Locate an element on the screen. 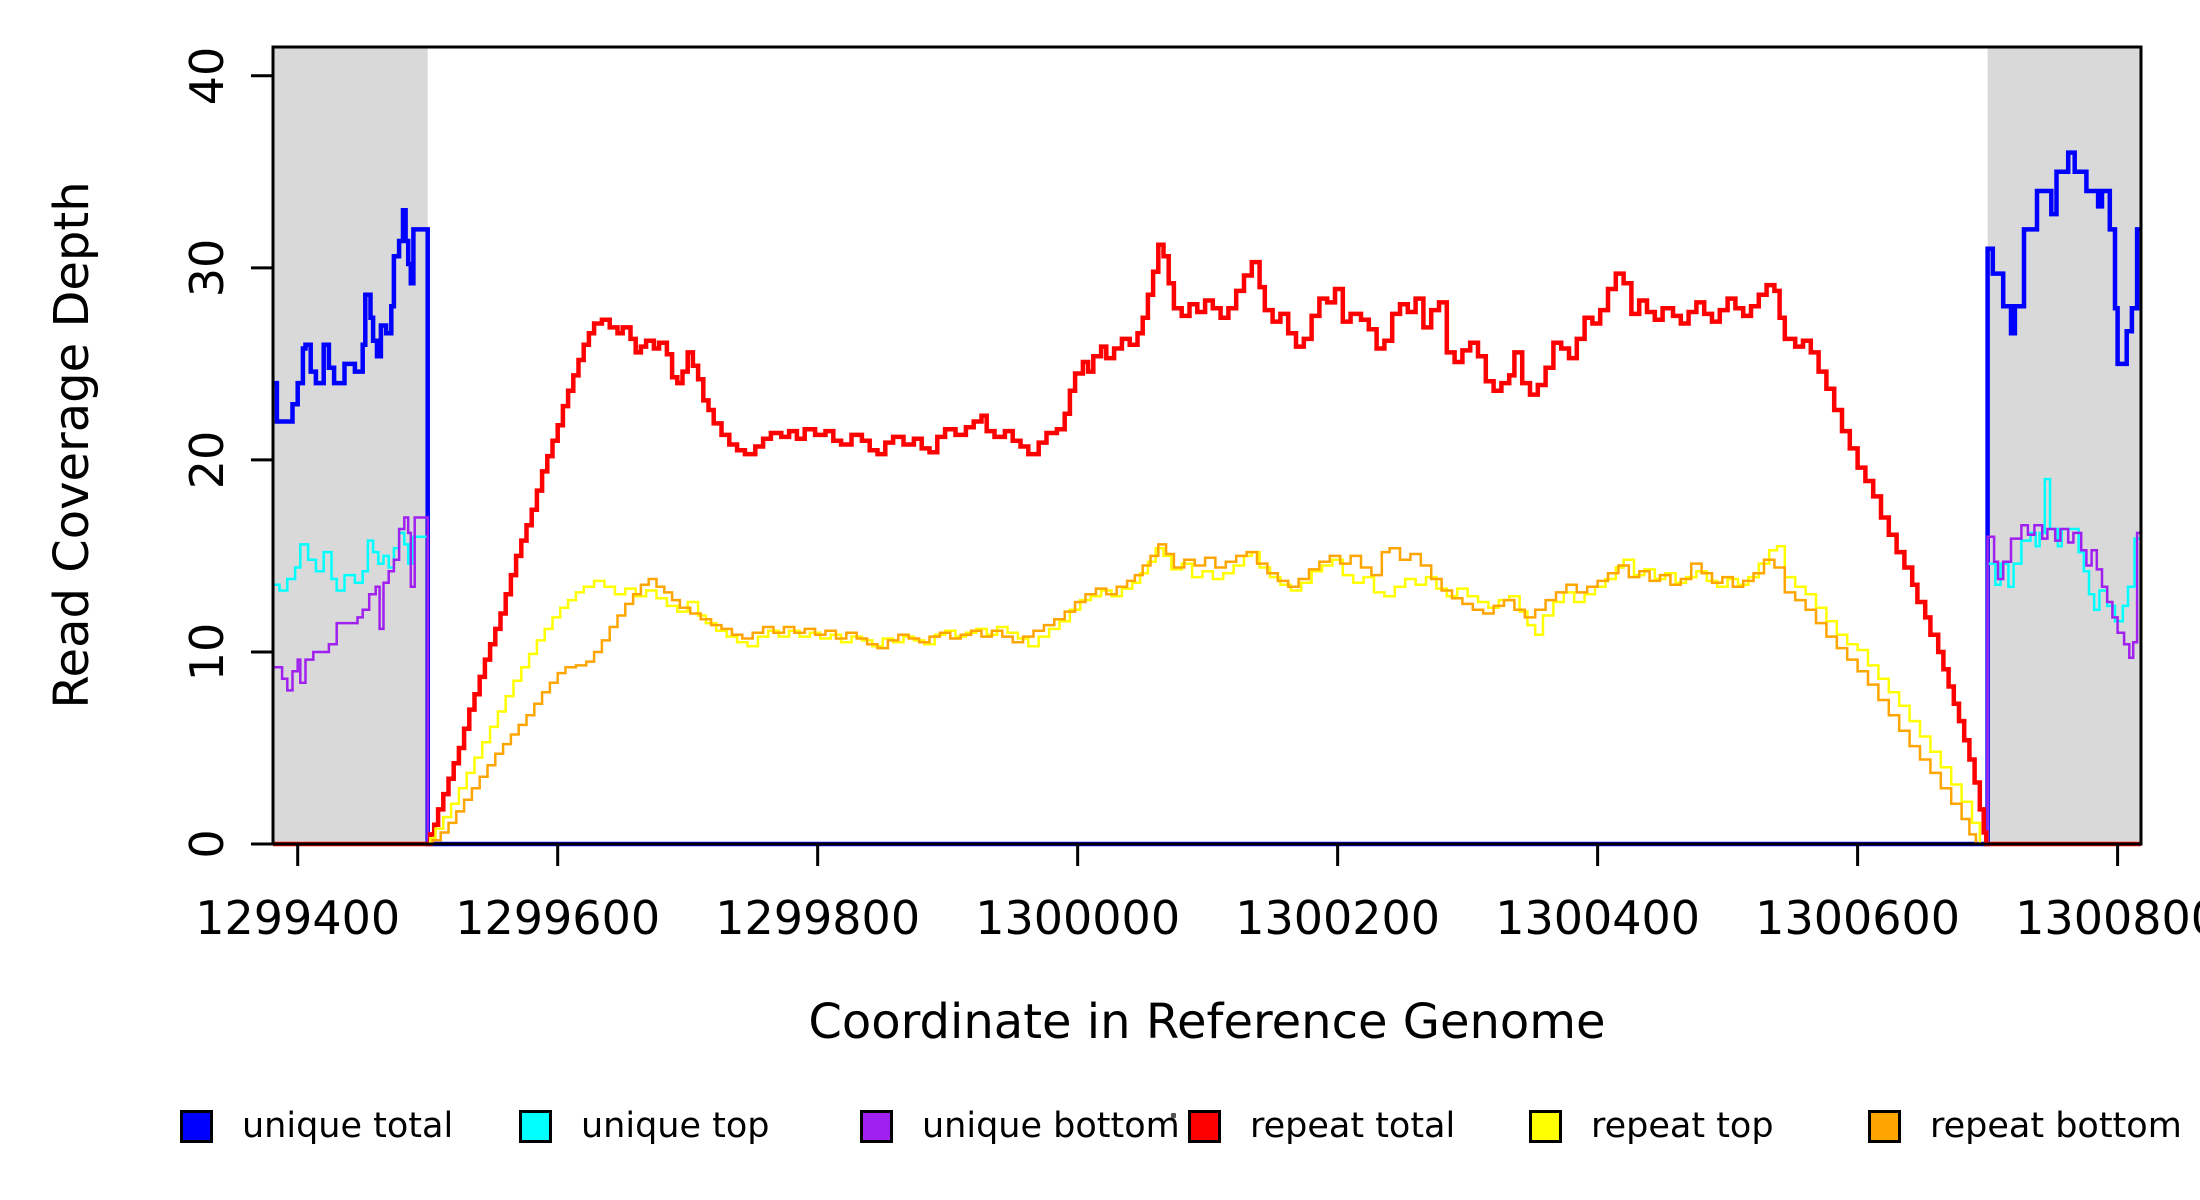 The width and height of the screenshot is (2200, 1200). legend-swatch-repeat-top is located at coordinates (1545, 1126).